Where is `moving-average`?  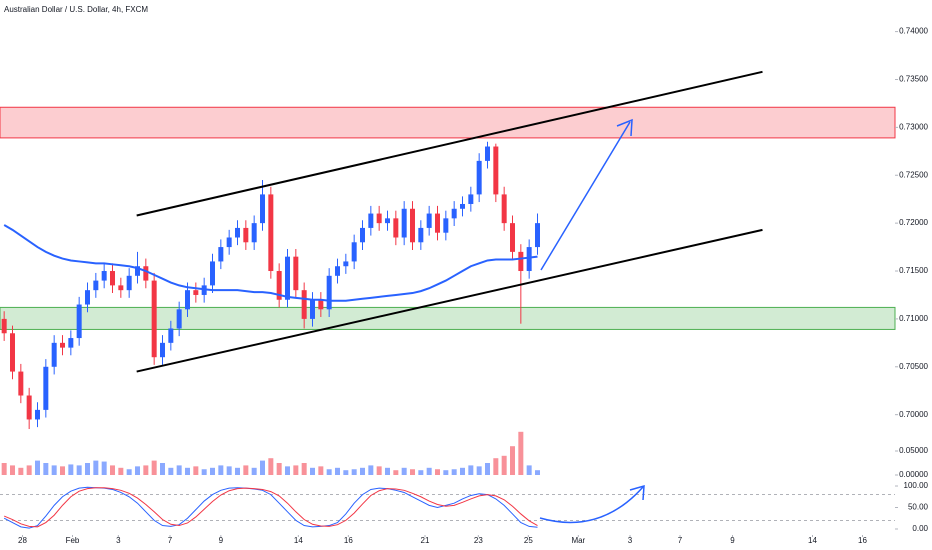
moving-average is located at coordinates (270, 263).